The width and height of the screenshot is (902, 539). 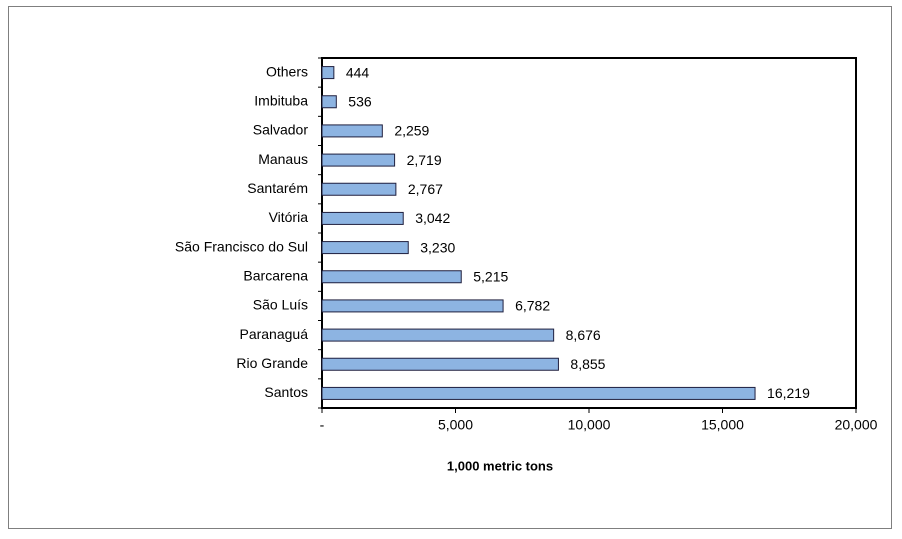 What do you see at coordinates (589, 425) in the screenshot?
I see `x-tick-label: 10,000` at bounding box center [589, 425].